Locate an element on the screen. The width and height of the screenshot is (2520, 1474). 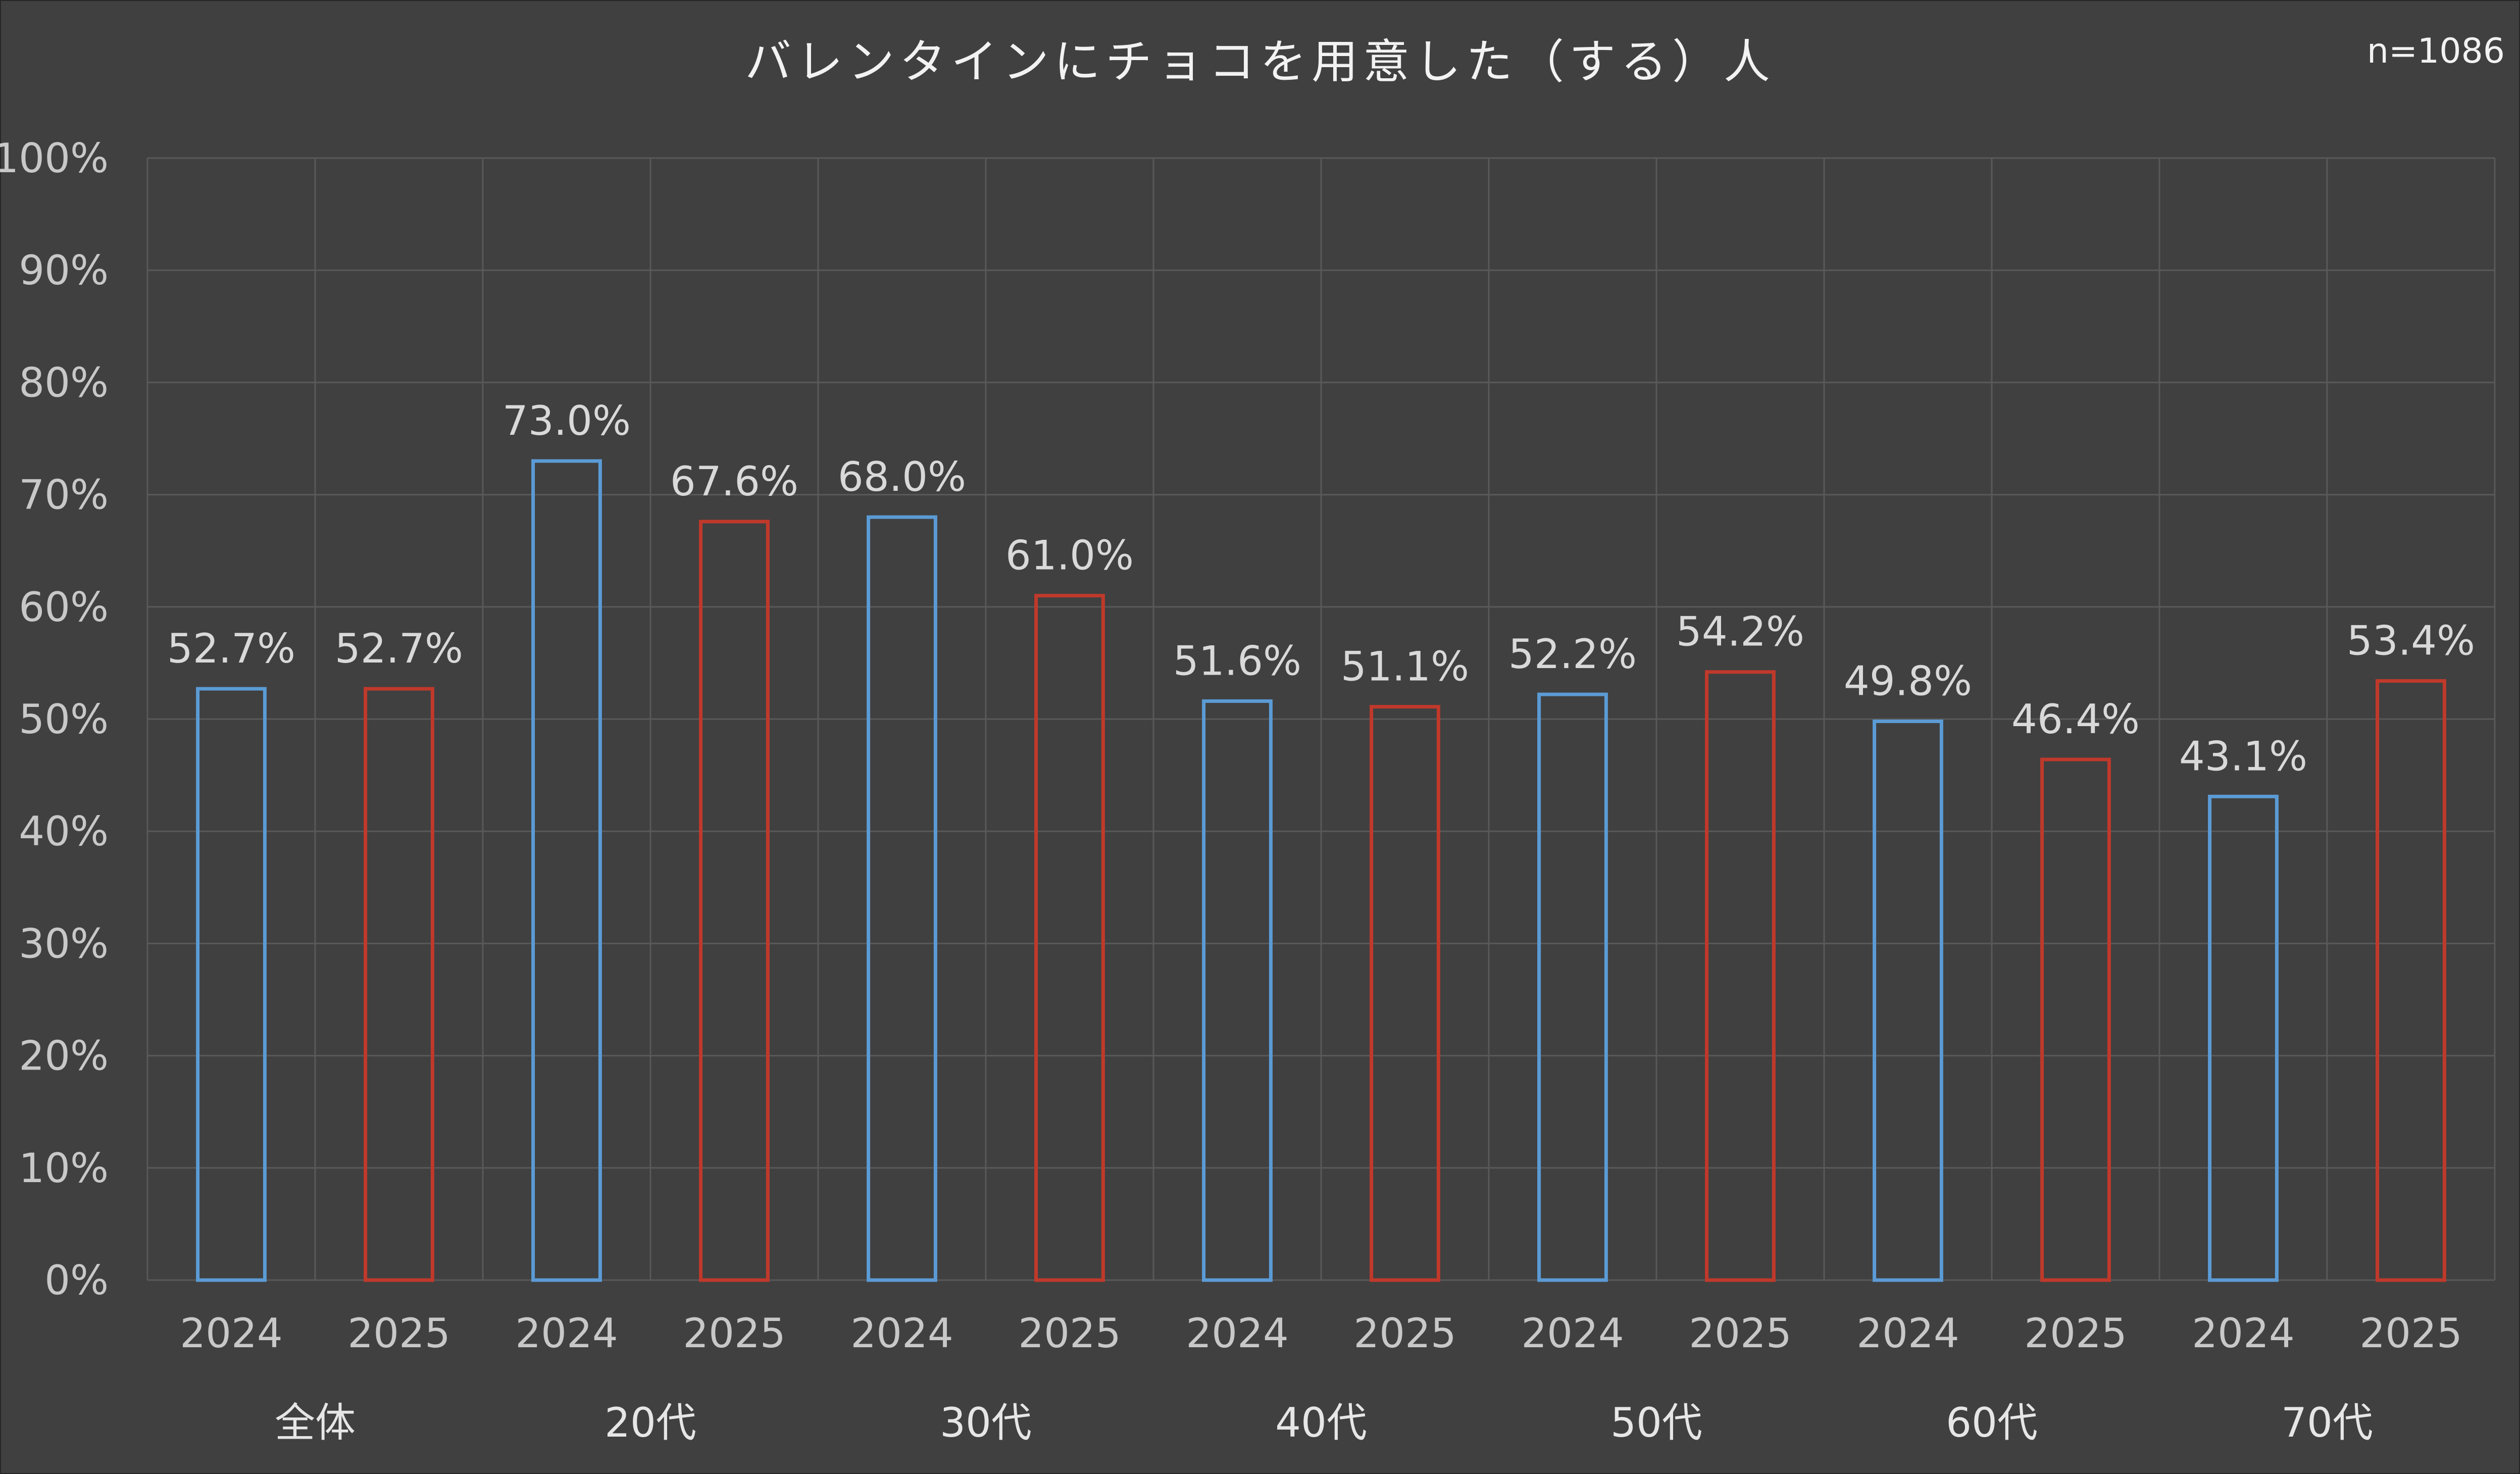
y-tick-label: 70% is located at coordinates (64, 496).